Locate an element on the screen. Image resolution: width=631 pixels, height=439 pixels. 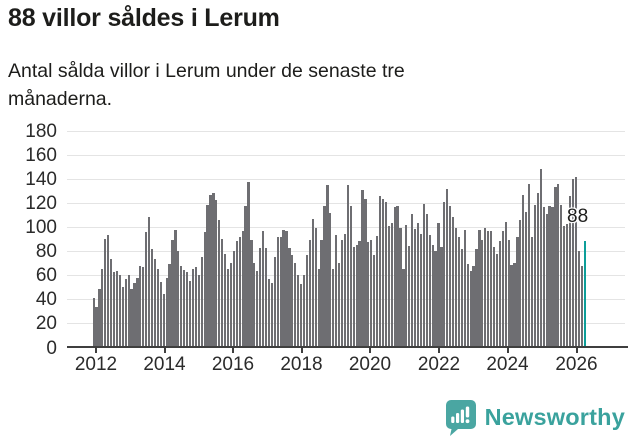
y-axis-tick-label: 140 is located at coordinates (41, 179).